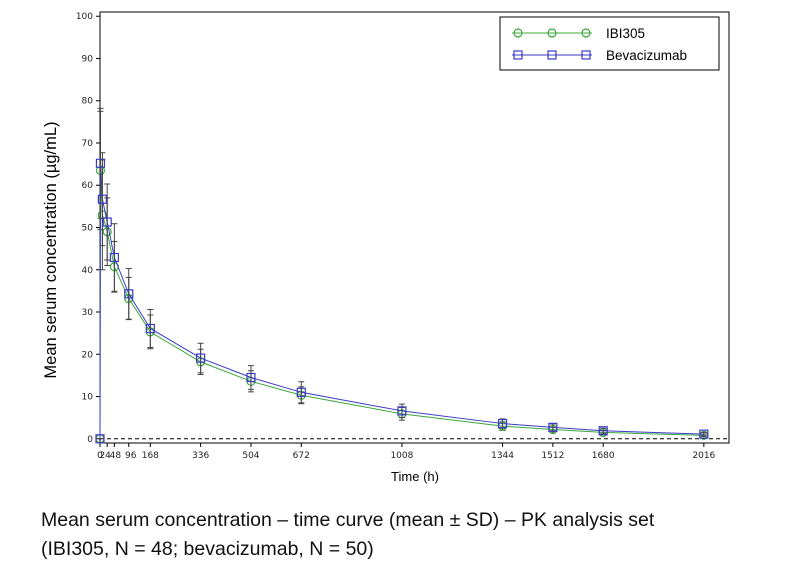  What do you see at coordinates (90, 440) in the screenshot?
I see `y-tick-label: 0` at bounding box center [90, 440].